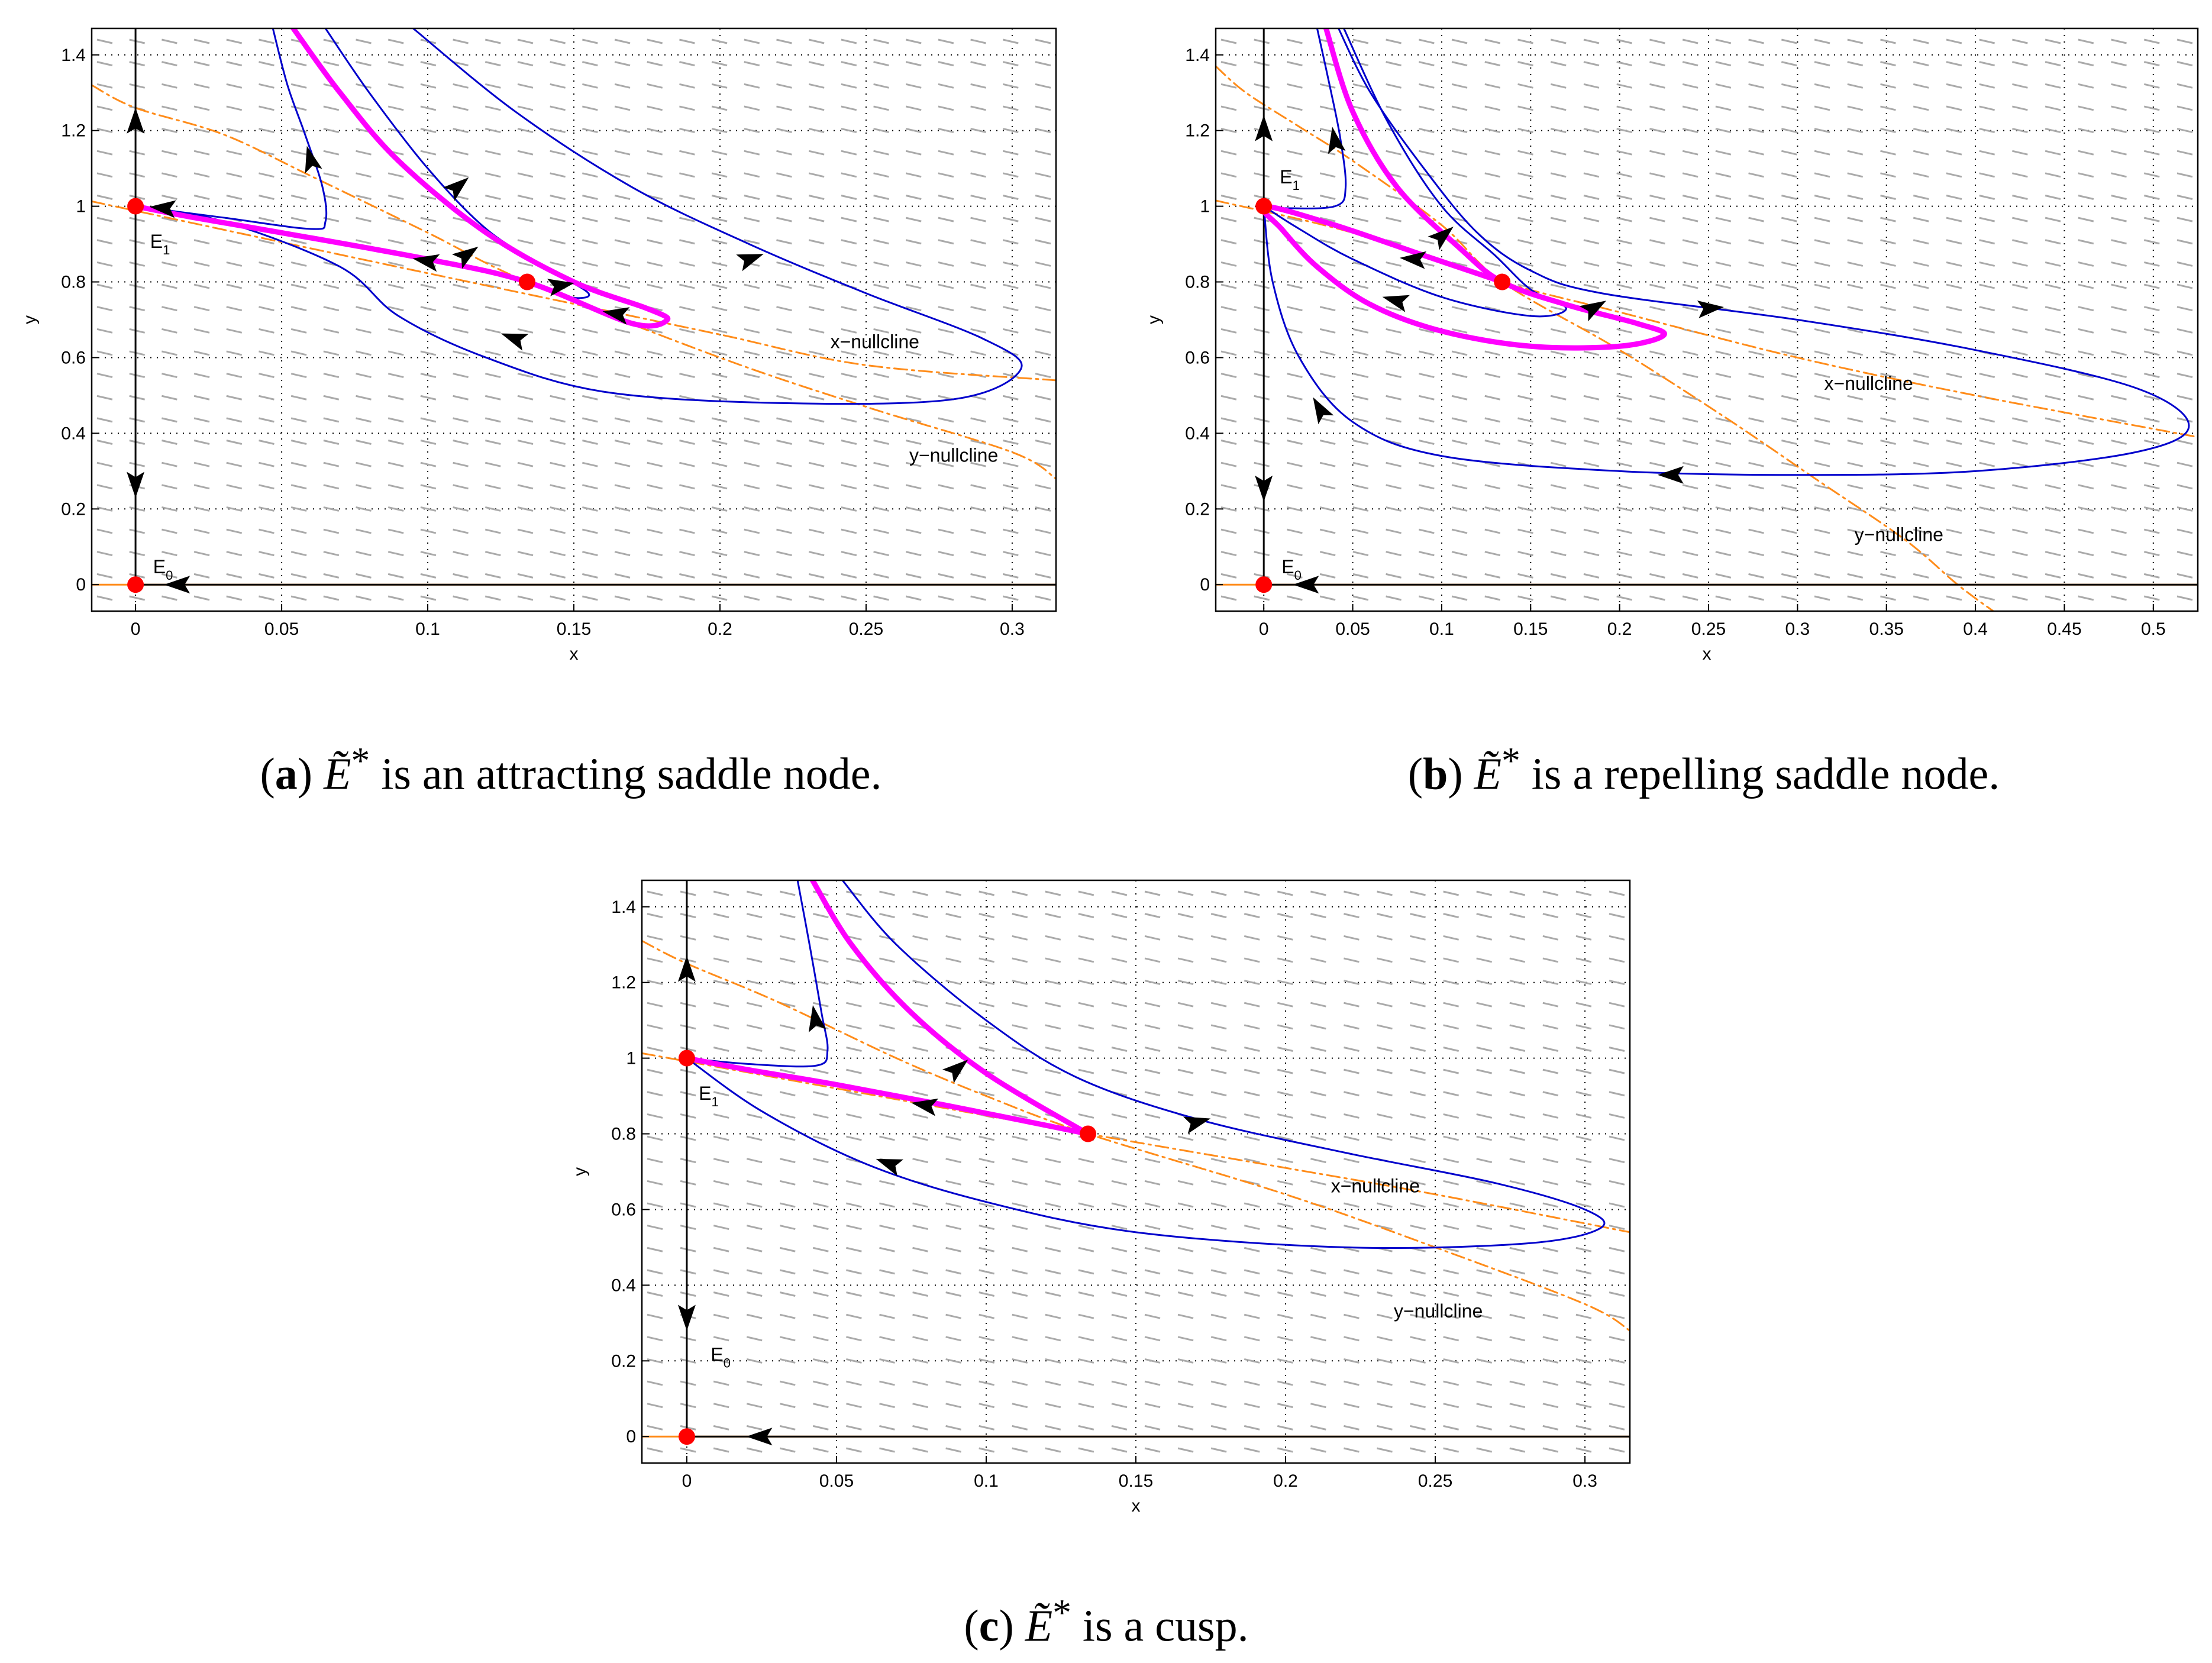  Describe the element at coordinates (1205, 207) in the screenshot. I see `y-tick-label: 1` at that location.